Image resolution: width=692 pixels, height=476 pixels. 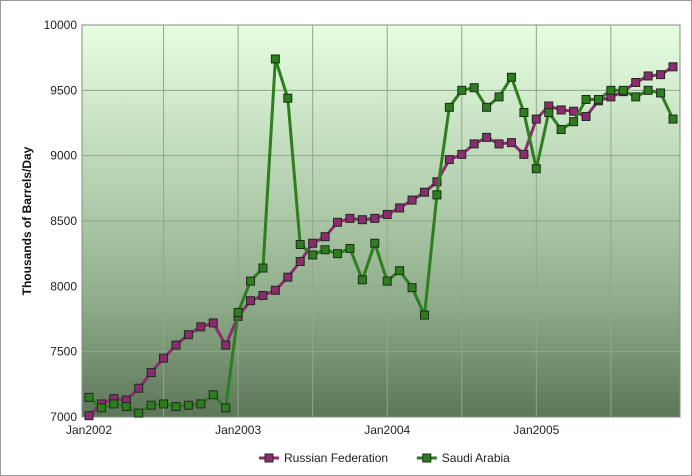 What do you see at coordinates (63, 286) in the screenshot?
I see `y-tick-label: 8000` at bounding box center [63, 286].